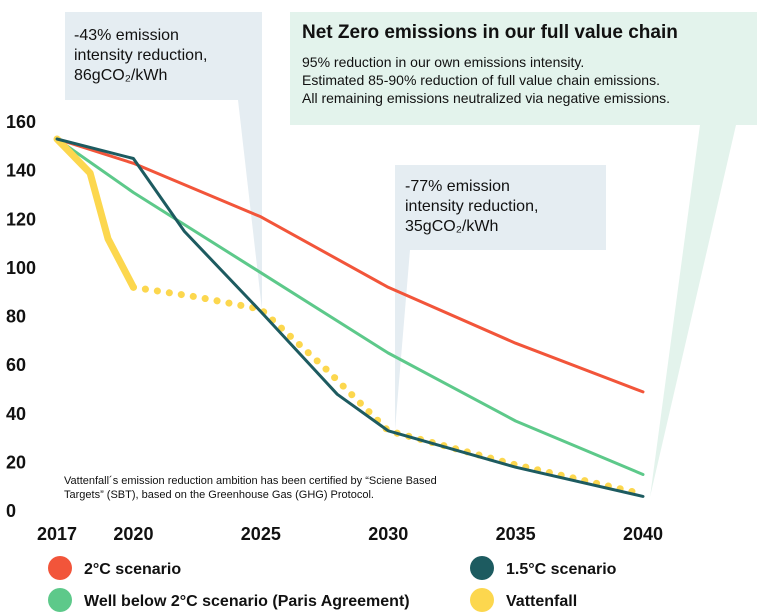 Image resolution: width=776 pixels, height=616 pixels. What do you see at coordinates (21, 122) in the screenshot?
I see `y-tick-label: 160` at bounding box center [21, 122].